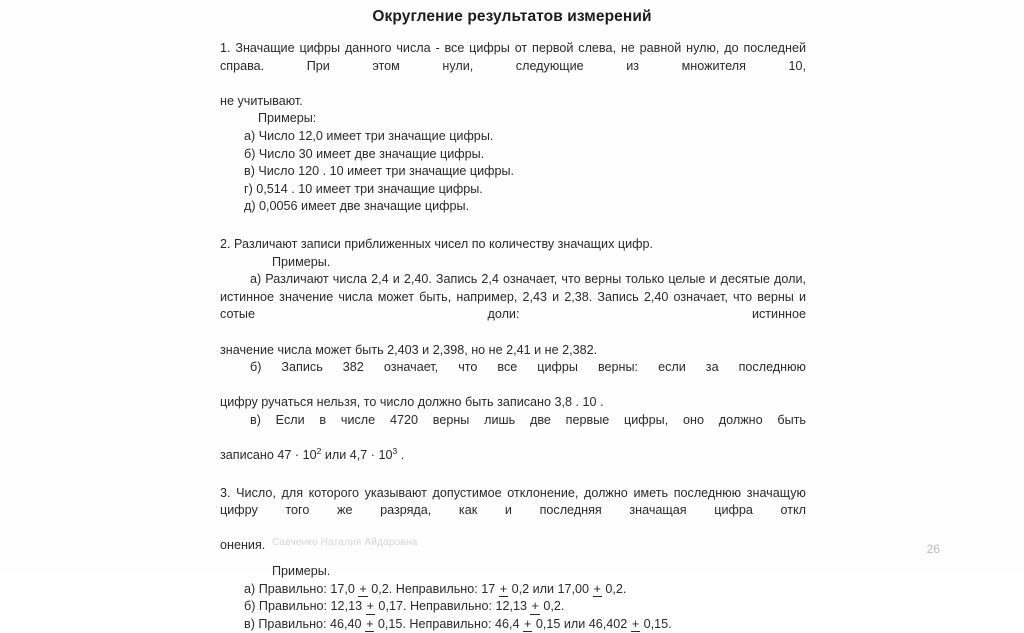  I want to click on section-3-example-b-pre: б) Правильно: 12,13, so click(305, 606).